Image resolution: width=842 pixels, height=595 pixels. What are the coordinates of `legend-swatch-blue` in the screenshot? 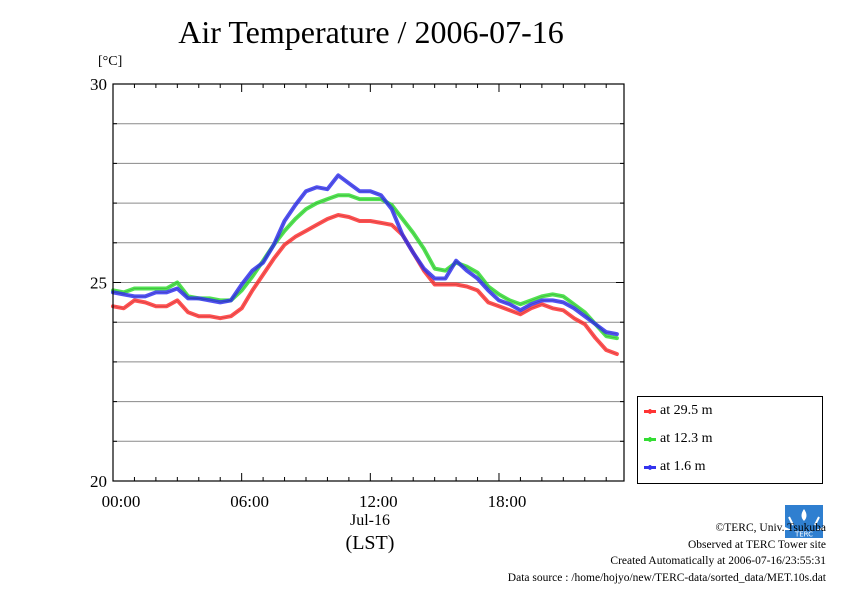 It's located at (650, 467).